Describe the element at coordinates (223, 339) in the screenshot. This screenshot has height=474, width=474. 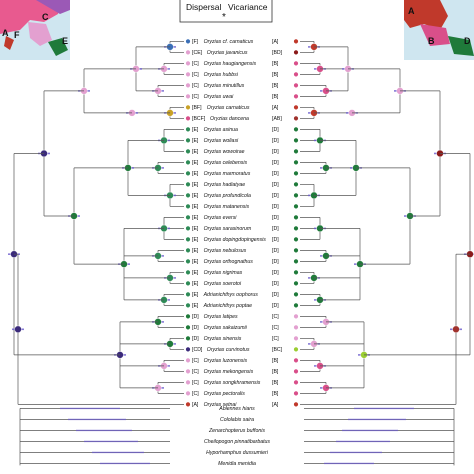
I see `taxon-name: Oryzias sinensis` at that location.